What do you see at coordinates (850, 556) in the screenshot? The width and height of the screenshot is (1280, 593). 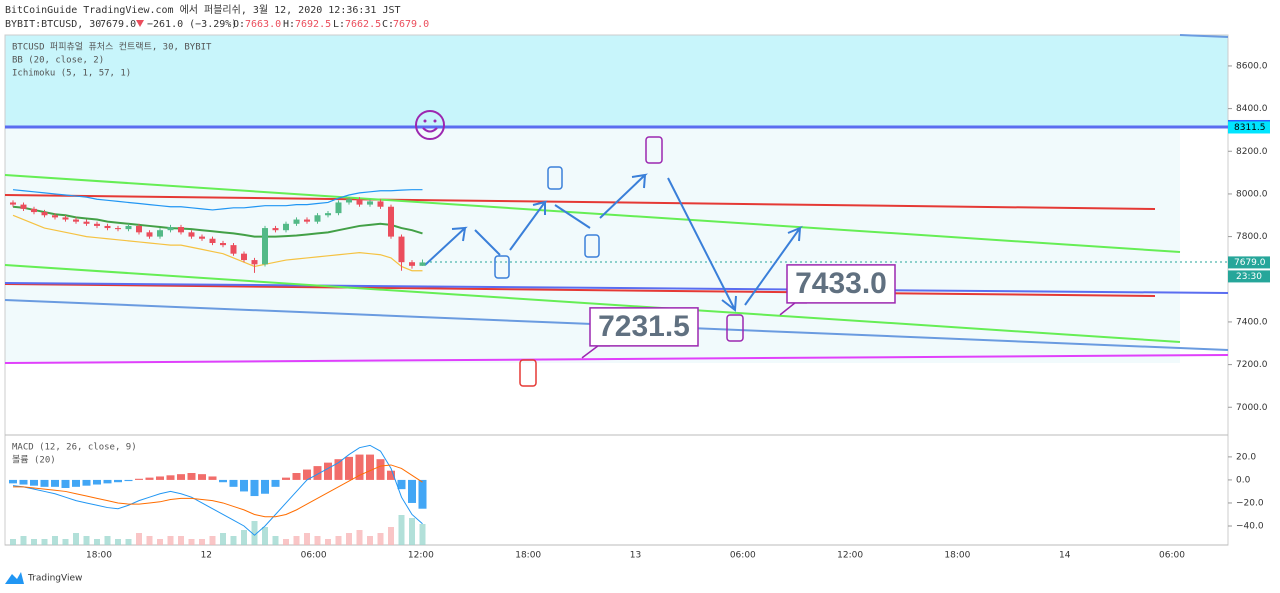 I see `x-tick-label: 12:00` at bounding box center [850, 556].